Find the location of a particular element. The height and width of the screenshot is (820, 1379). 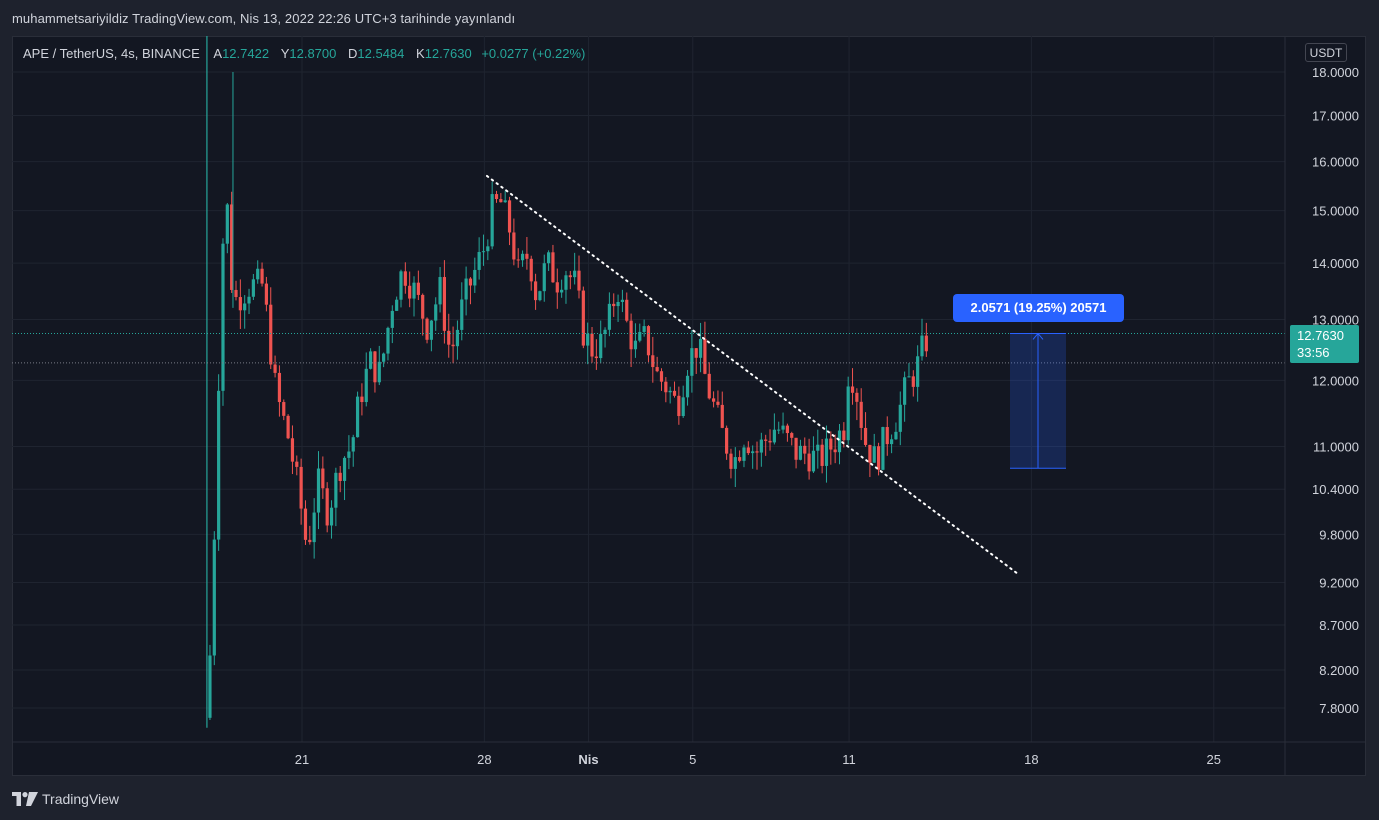

last-price-tag: 12.7630 33:56 is located at coordinates (1324, 344).